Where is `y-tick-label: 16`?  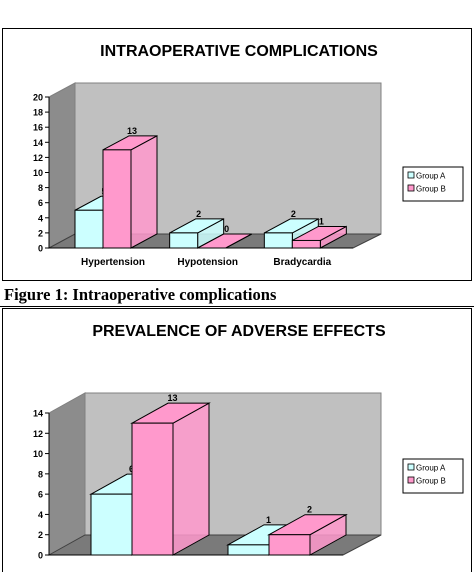
y-tick-label: 16 is located at coordinates (38, 128).